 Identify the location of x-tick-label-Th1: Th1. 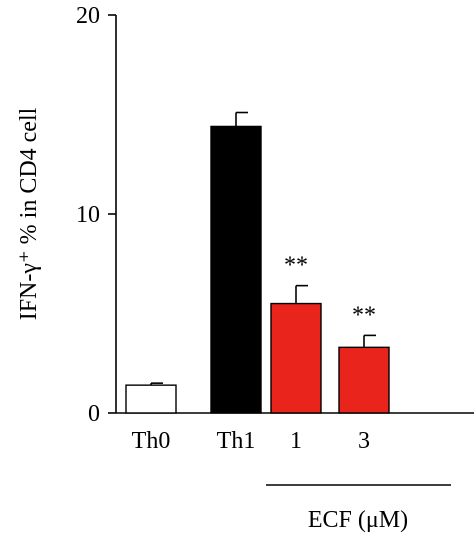
(236, 441).